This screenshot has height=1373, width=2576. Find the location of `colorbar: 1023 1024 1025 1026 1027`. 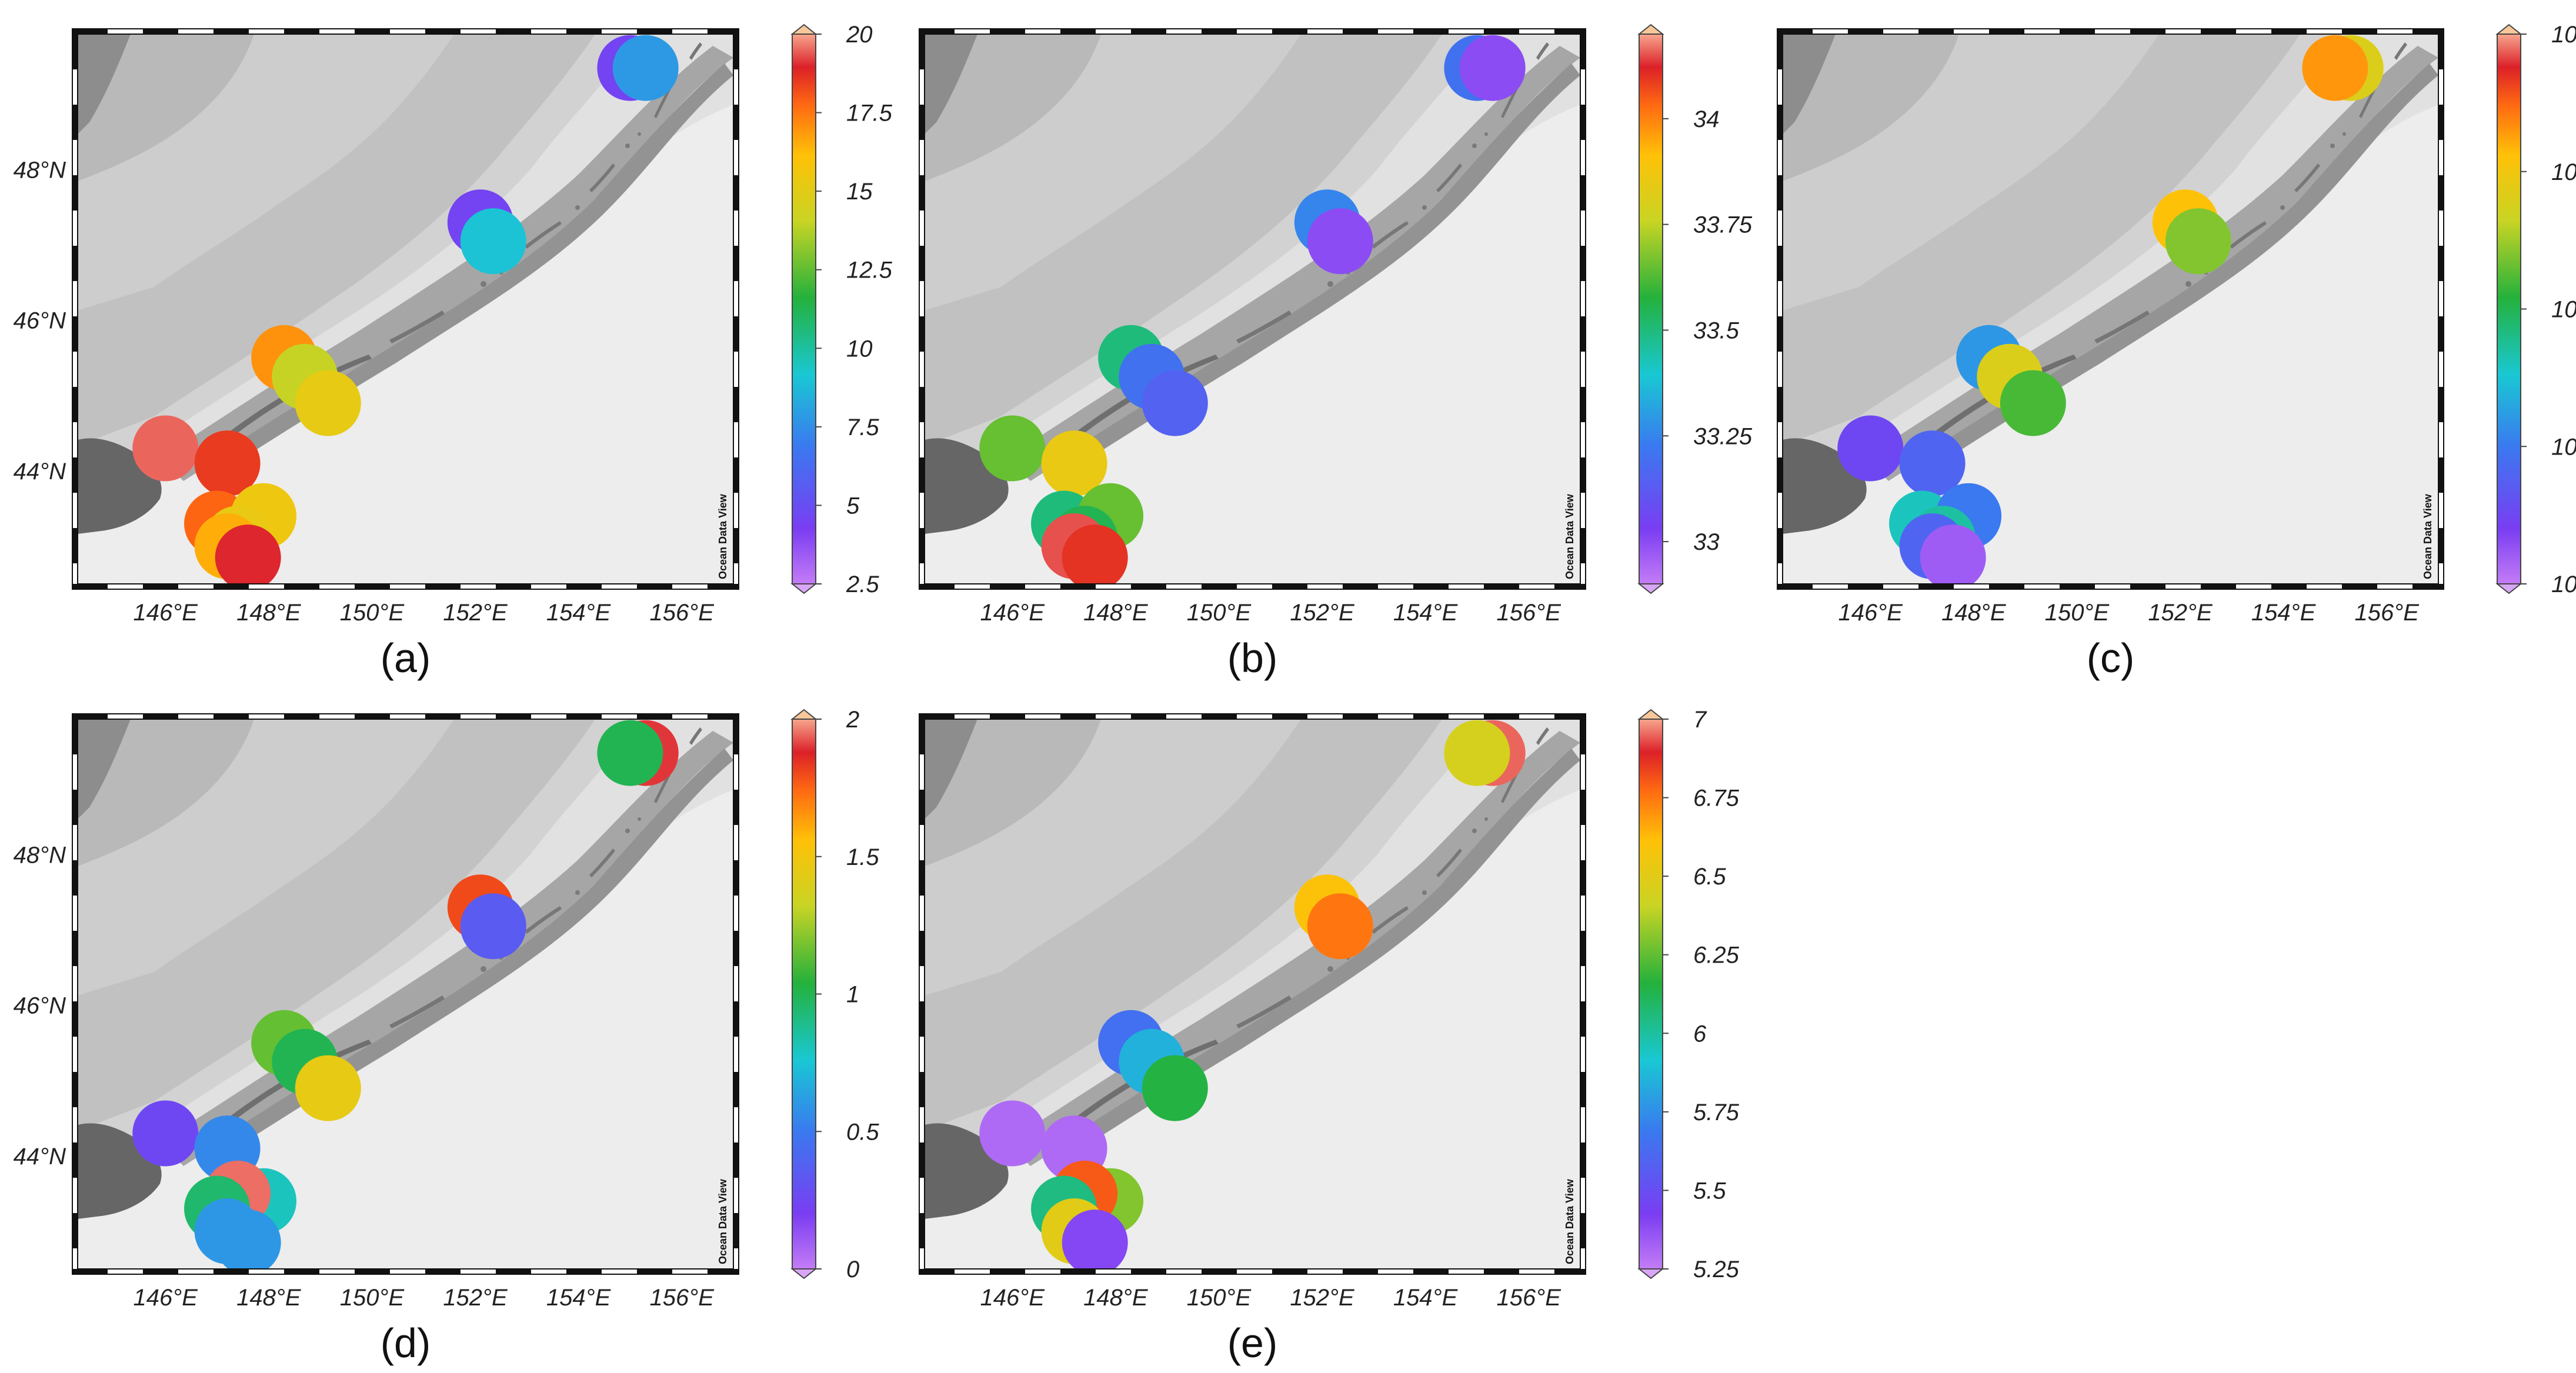

colorbar: 1023 1024 1025 1026 1027 is located at coordinates (2535, 309).